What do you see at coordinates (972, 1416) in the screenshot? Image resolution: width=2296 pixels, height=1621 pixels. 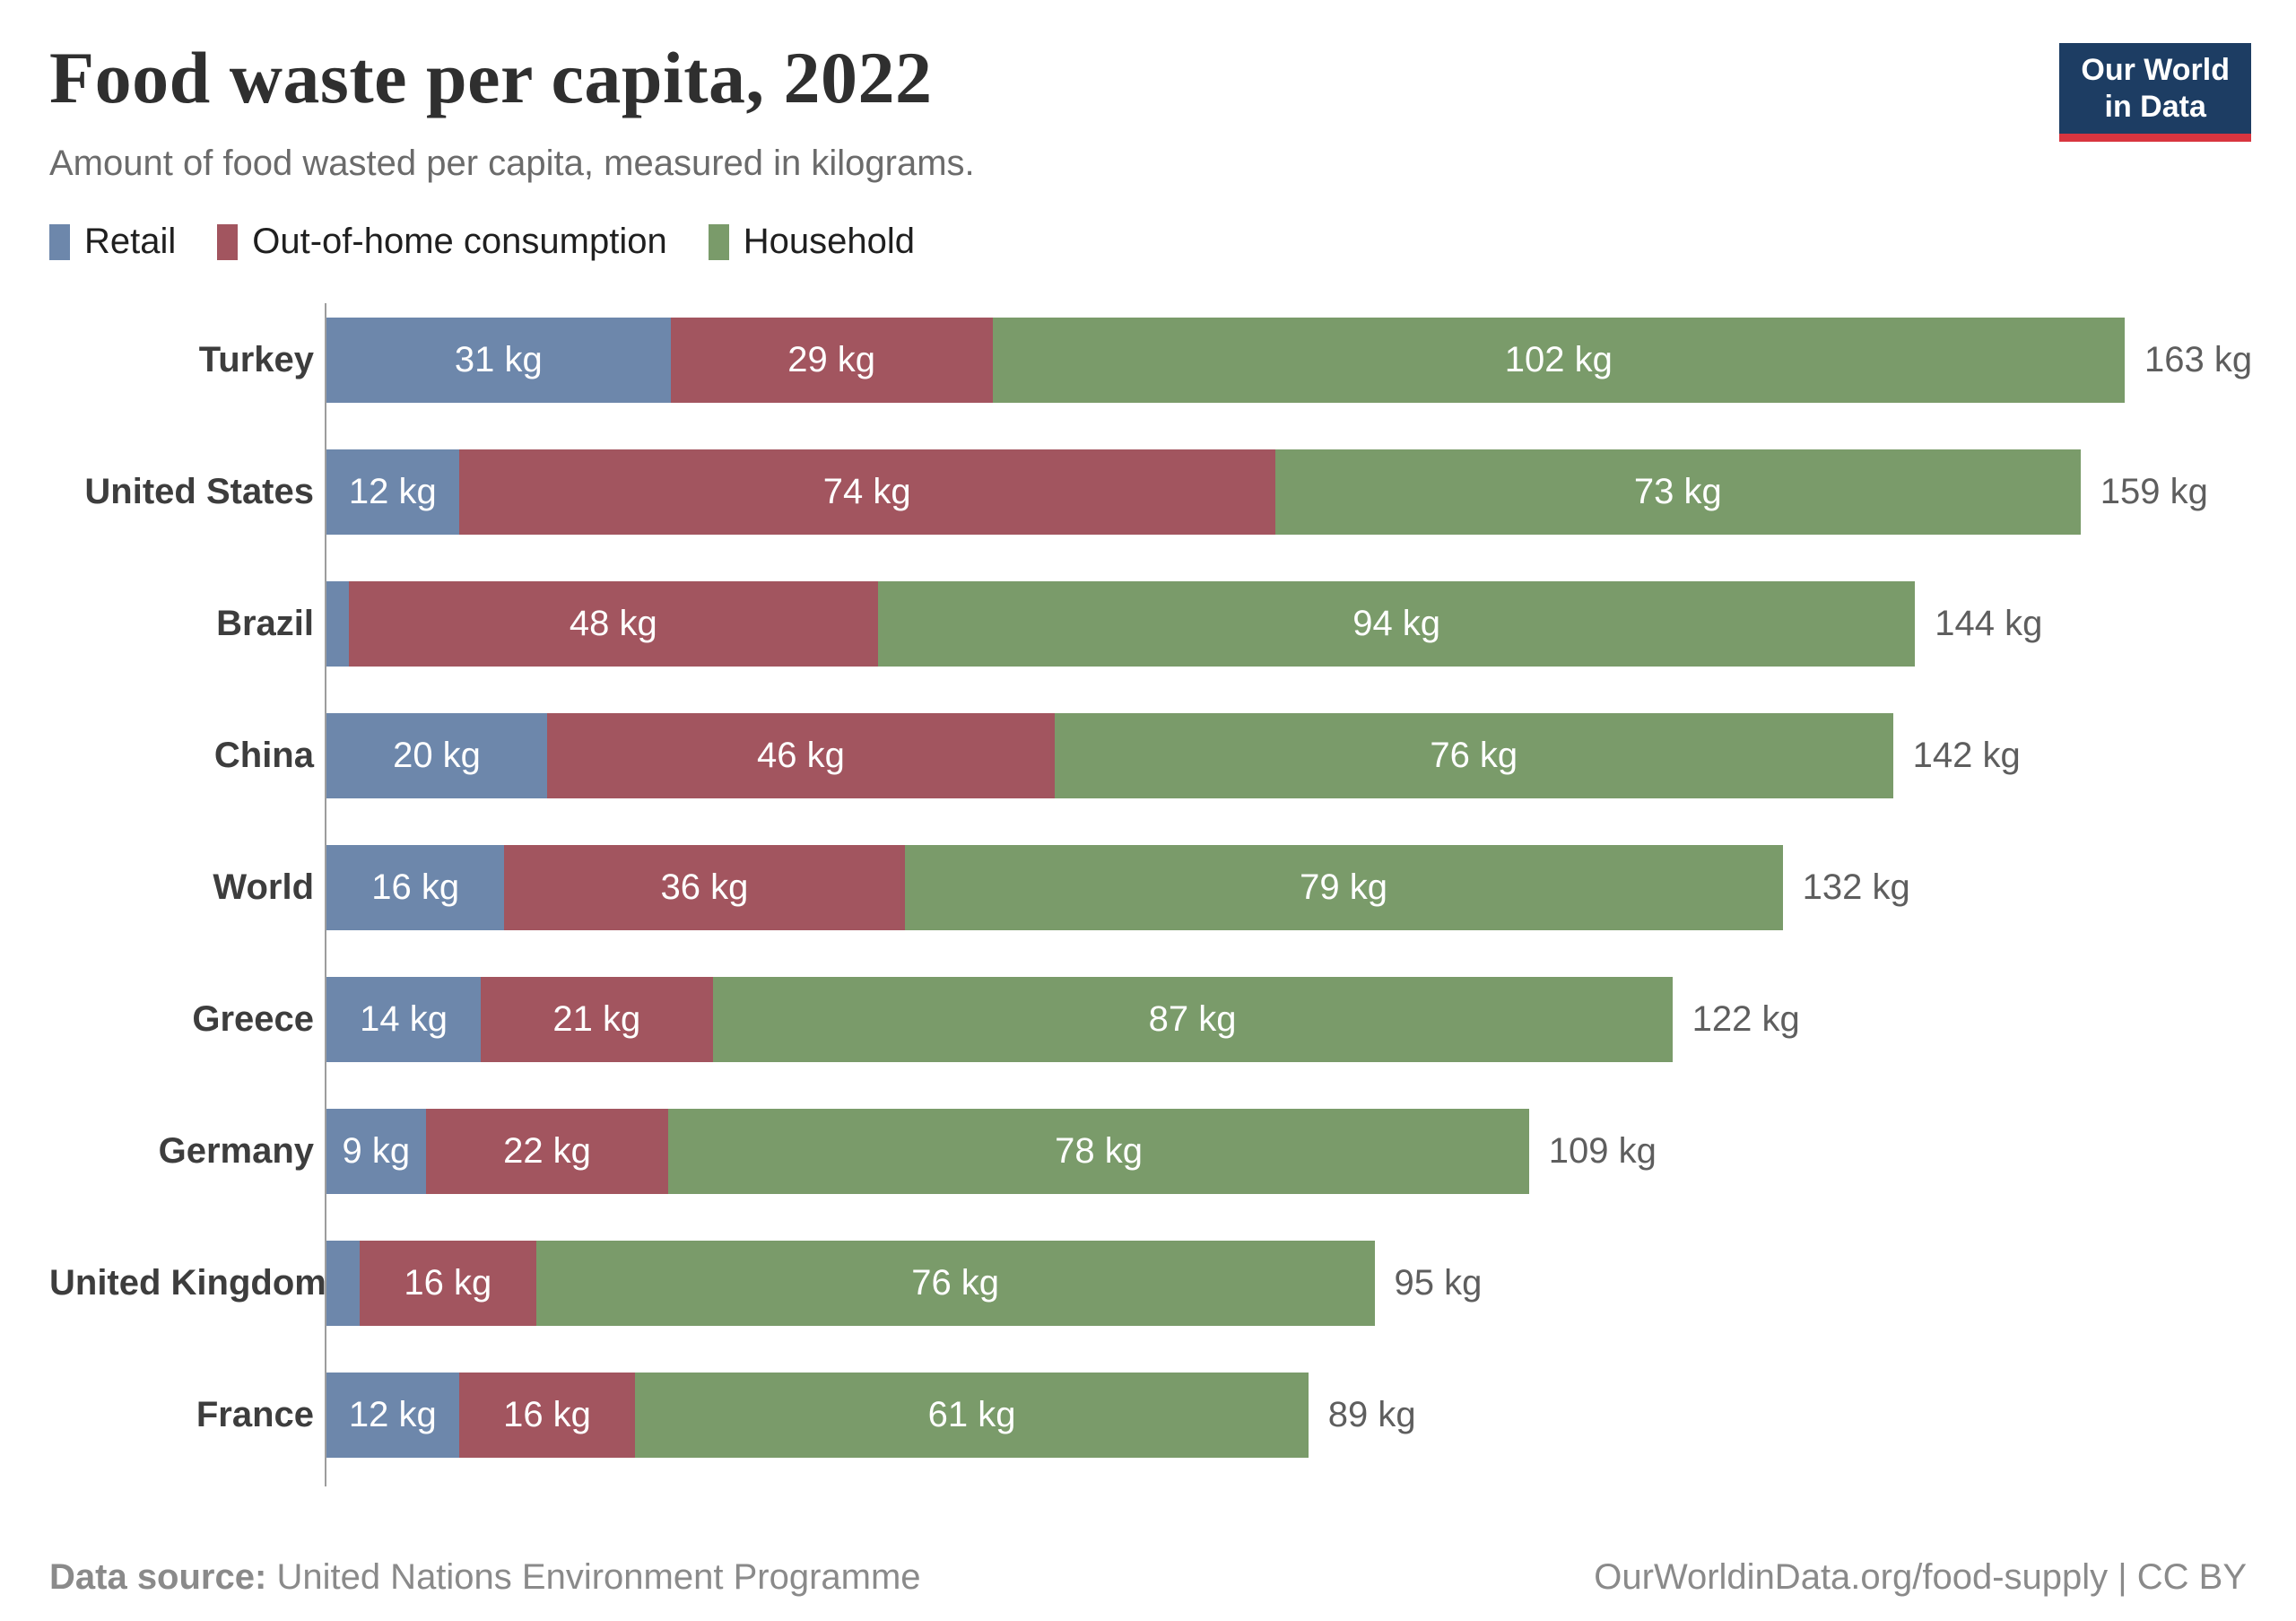 I see `bar-segment-household: 61 kg` at bounding box center [972, 1416].